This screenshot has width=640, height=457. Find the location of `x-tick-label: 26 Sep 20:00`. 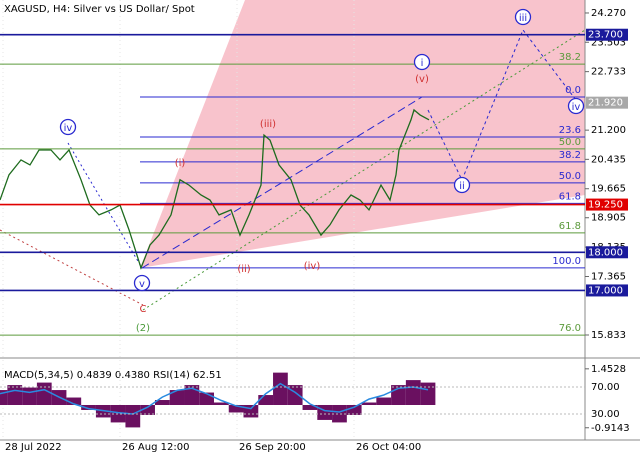

x-tick-label: 26 Sep 20:00 is located at coordinates (272, 447).